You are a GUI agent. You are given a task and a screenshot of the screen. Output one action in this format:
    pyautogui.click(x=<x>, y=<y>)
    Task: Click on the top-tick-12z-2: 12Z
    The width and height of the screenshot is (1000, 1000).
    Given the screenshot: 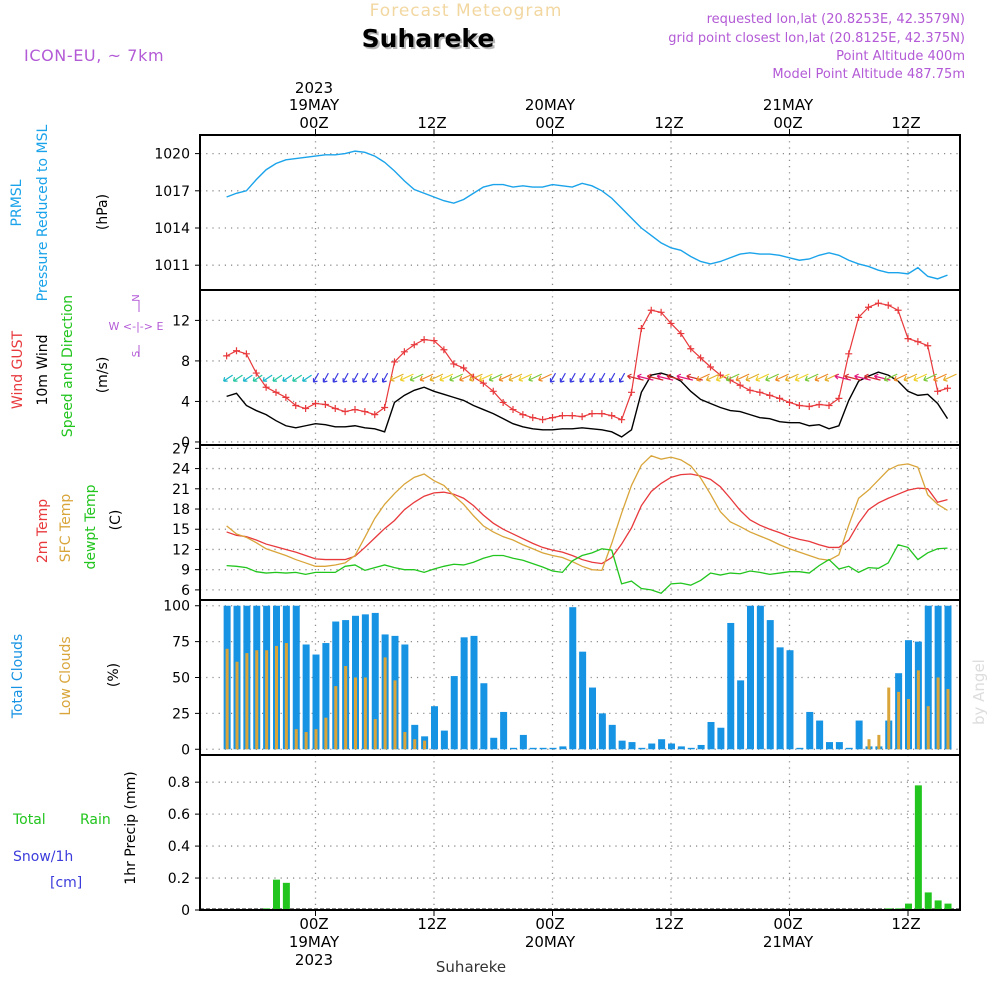 What is the action you would take?
    pyautogui.click(x=668, y=123)
    